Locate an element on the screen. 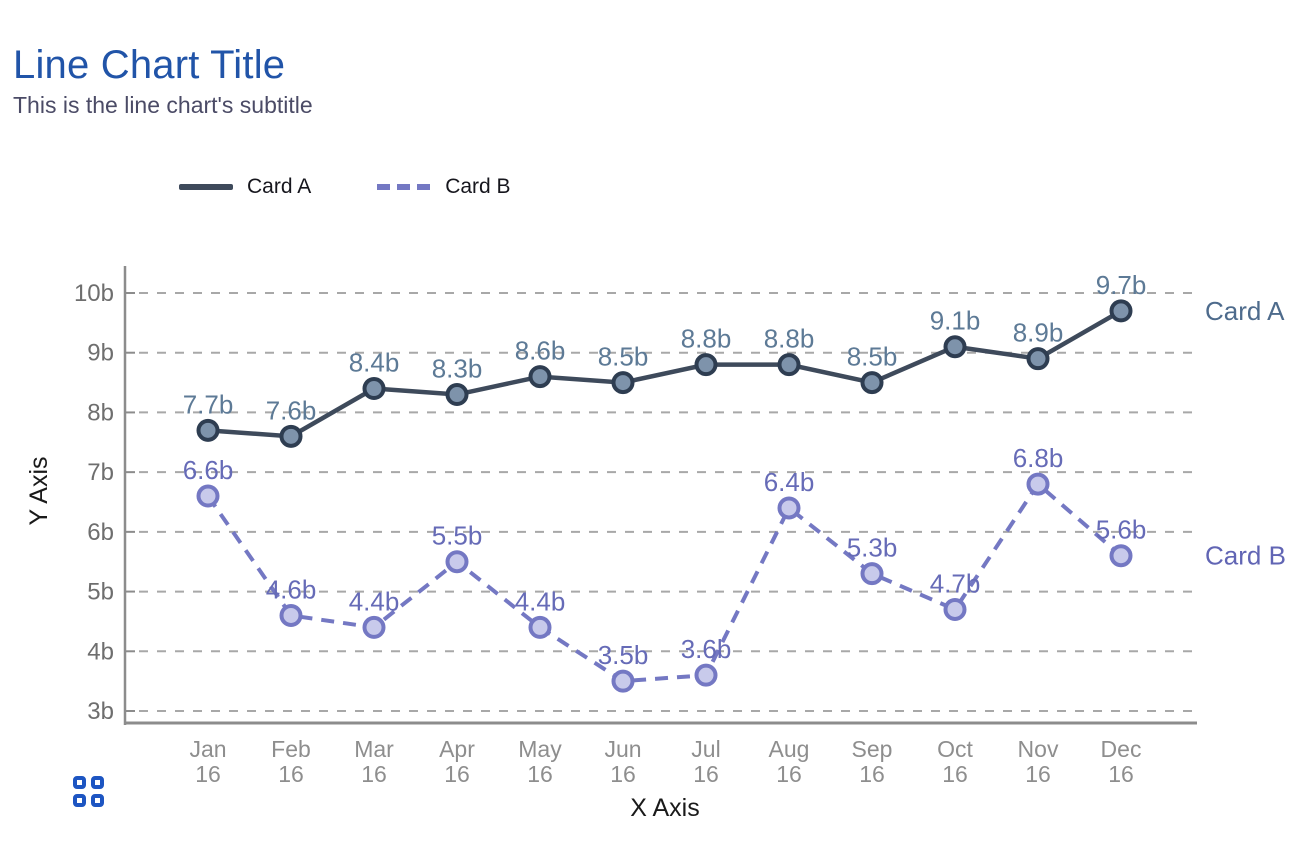 This screenshot has height=842, width=1306. x-tick-label-month: Jan is located at coordinates (207, 749).